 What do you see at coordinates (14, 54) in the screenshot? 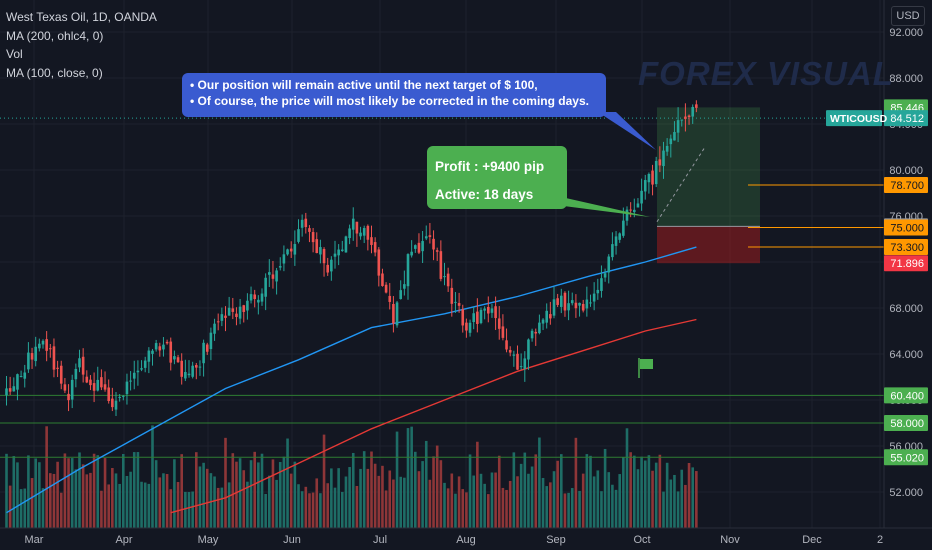
I see `indicator-volume: Vol` at bounding box center [14, 54].